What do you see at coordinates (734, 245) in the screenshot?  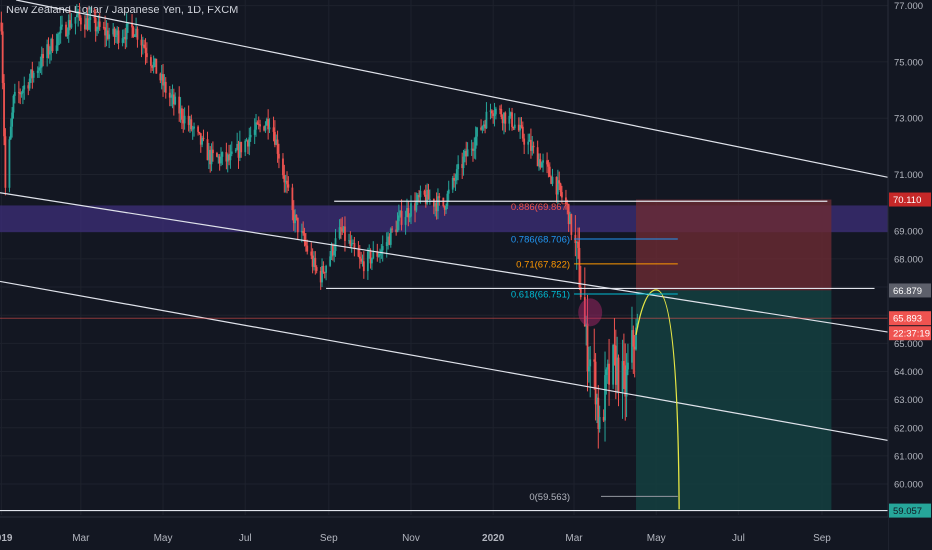 I see `stop-loss-zone` at bounding box center [734, 245].